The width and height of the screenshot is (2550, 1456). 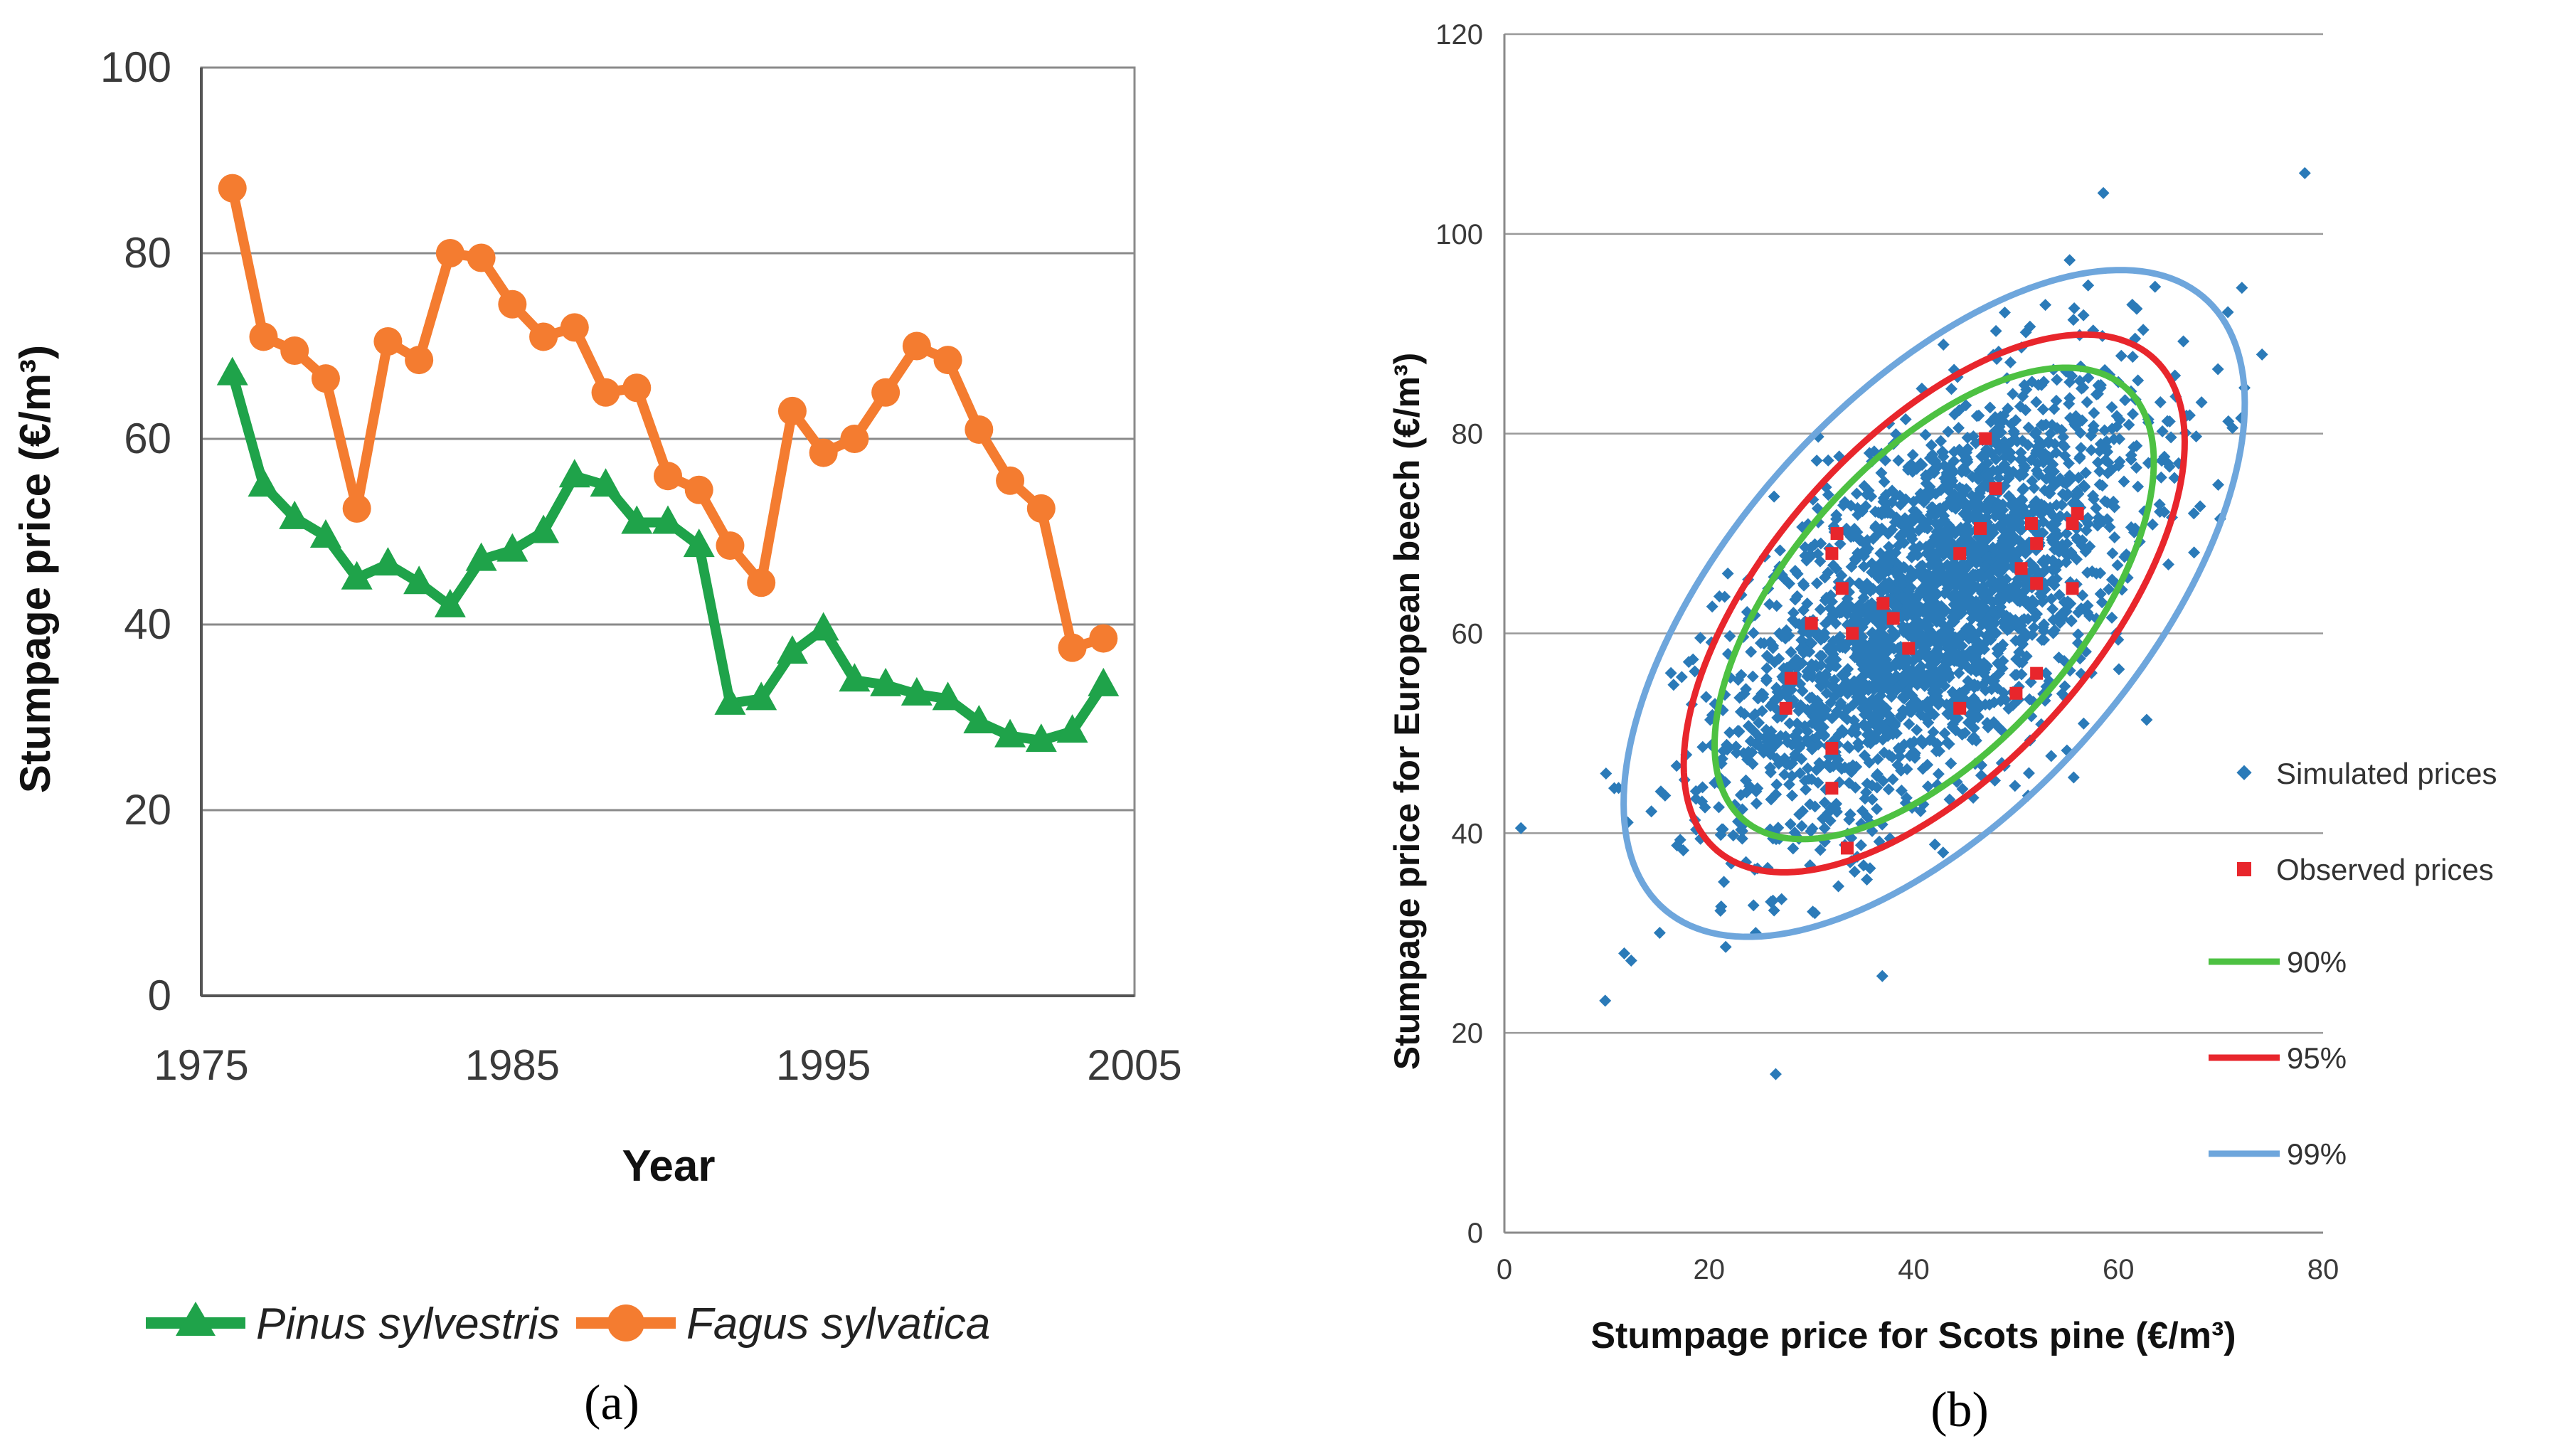 I want to click on a-point-pinus, so click(x=823, y=626).